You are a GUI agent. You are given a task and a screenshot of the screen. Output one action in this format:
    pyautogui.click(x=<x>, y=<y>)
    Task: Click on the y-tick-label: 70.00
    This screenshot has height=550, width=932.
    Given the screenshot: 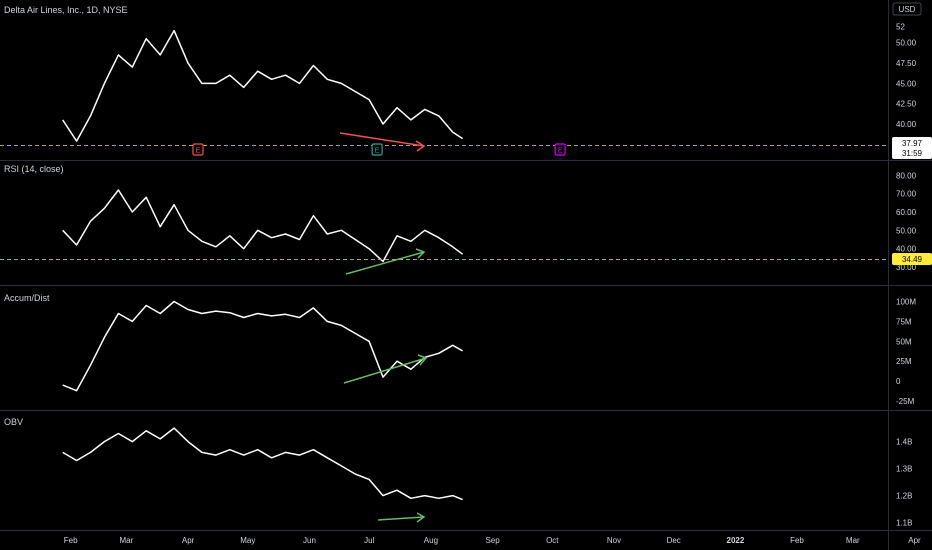 What is the action you would take?
    pyautogui.click(x=906, y=194)
    